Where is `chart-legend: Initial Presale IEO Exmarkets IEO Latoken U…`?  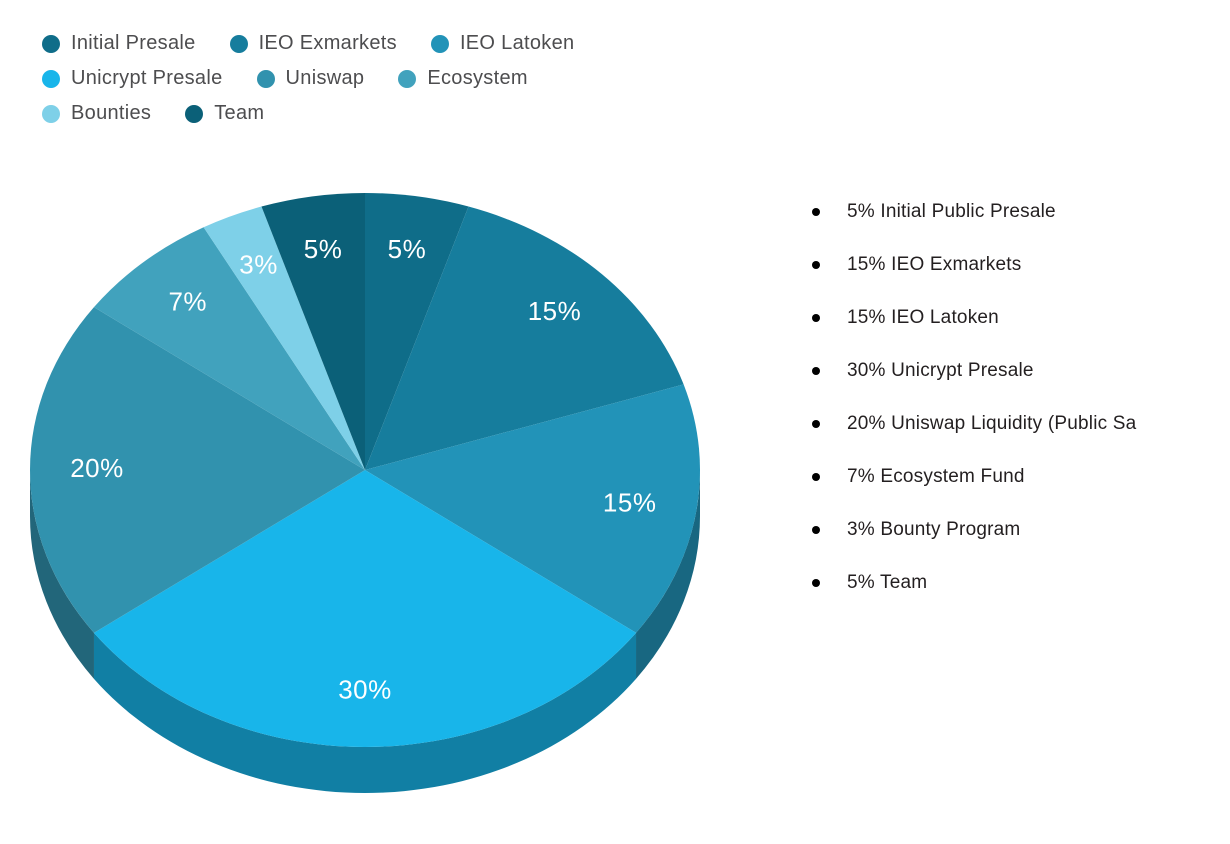 chart-legend: Initial Presale IEO Exmarkets IEO Latoken U… is located at coordinates (308, 78).